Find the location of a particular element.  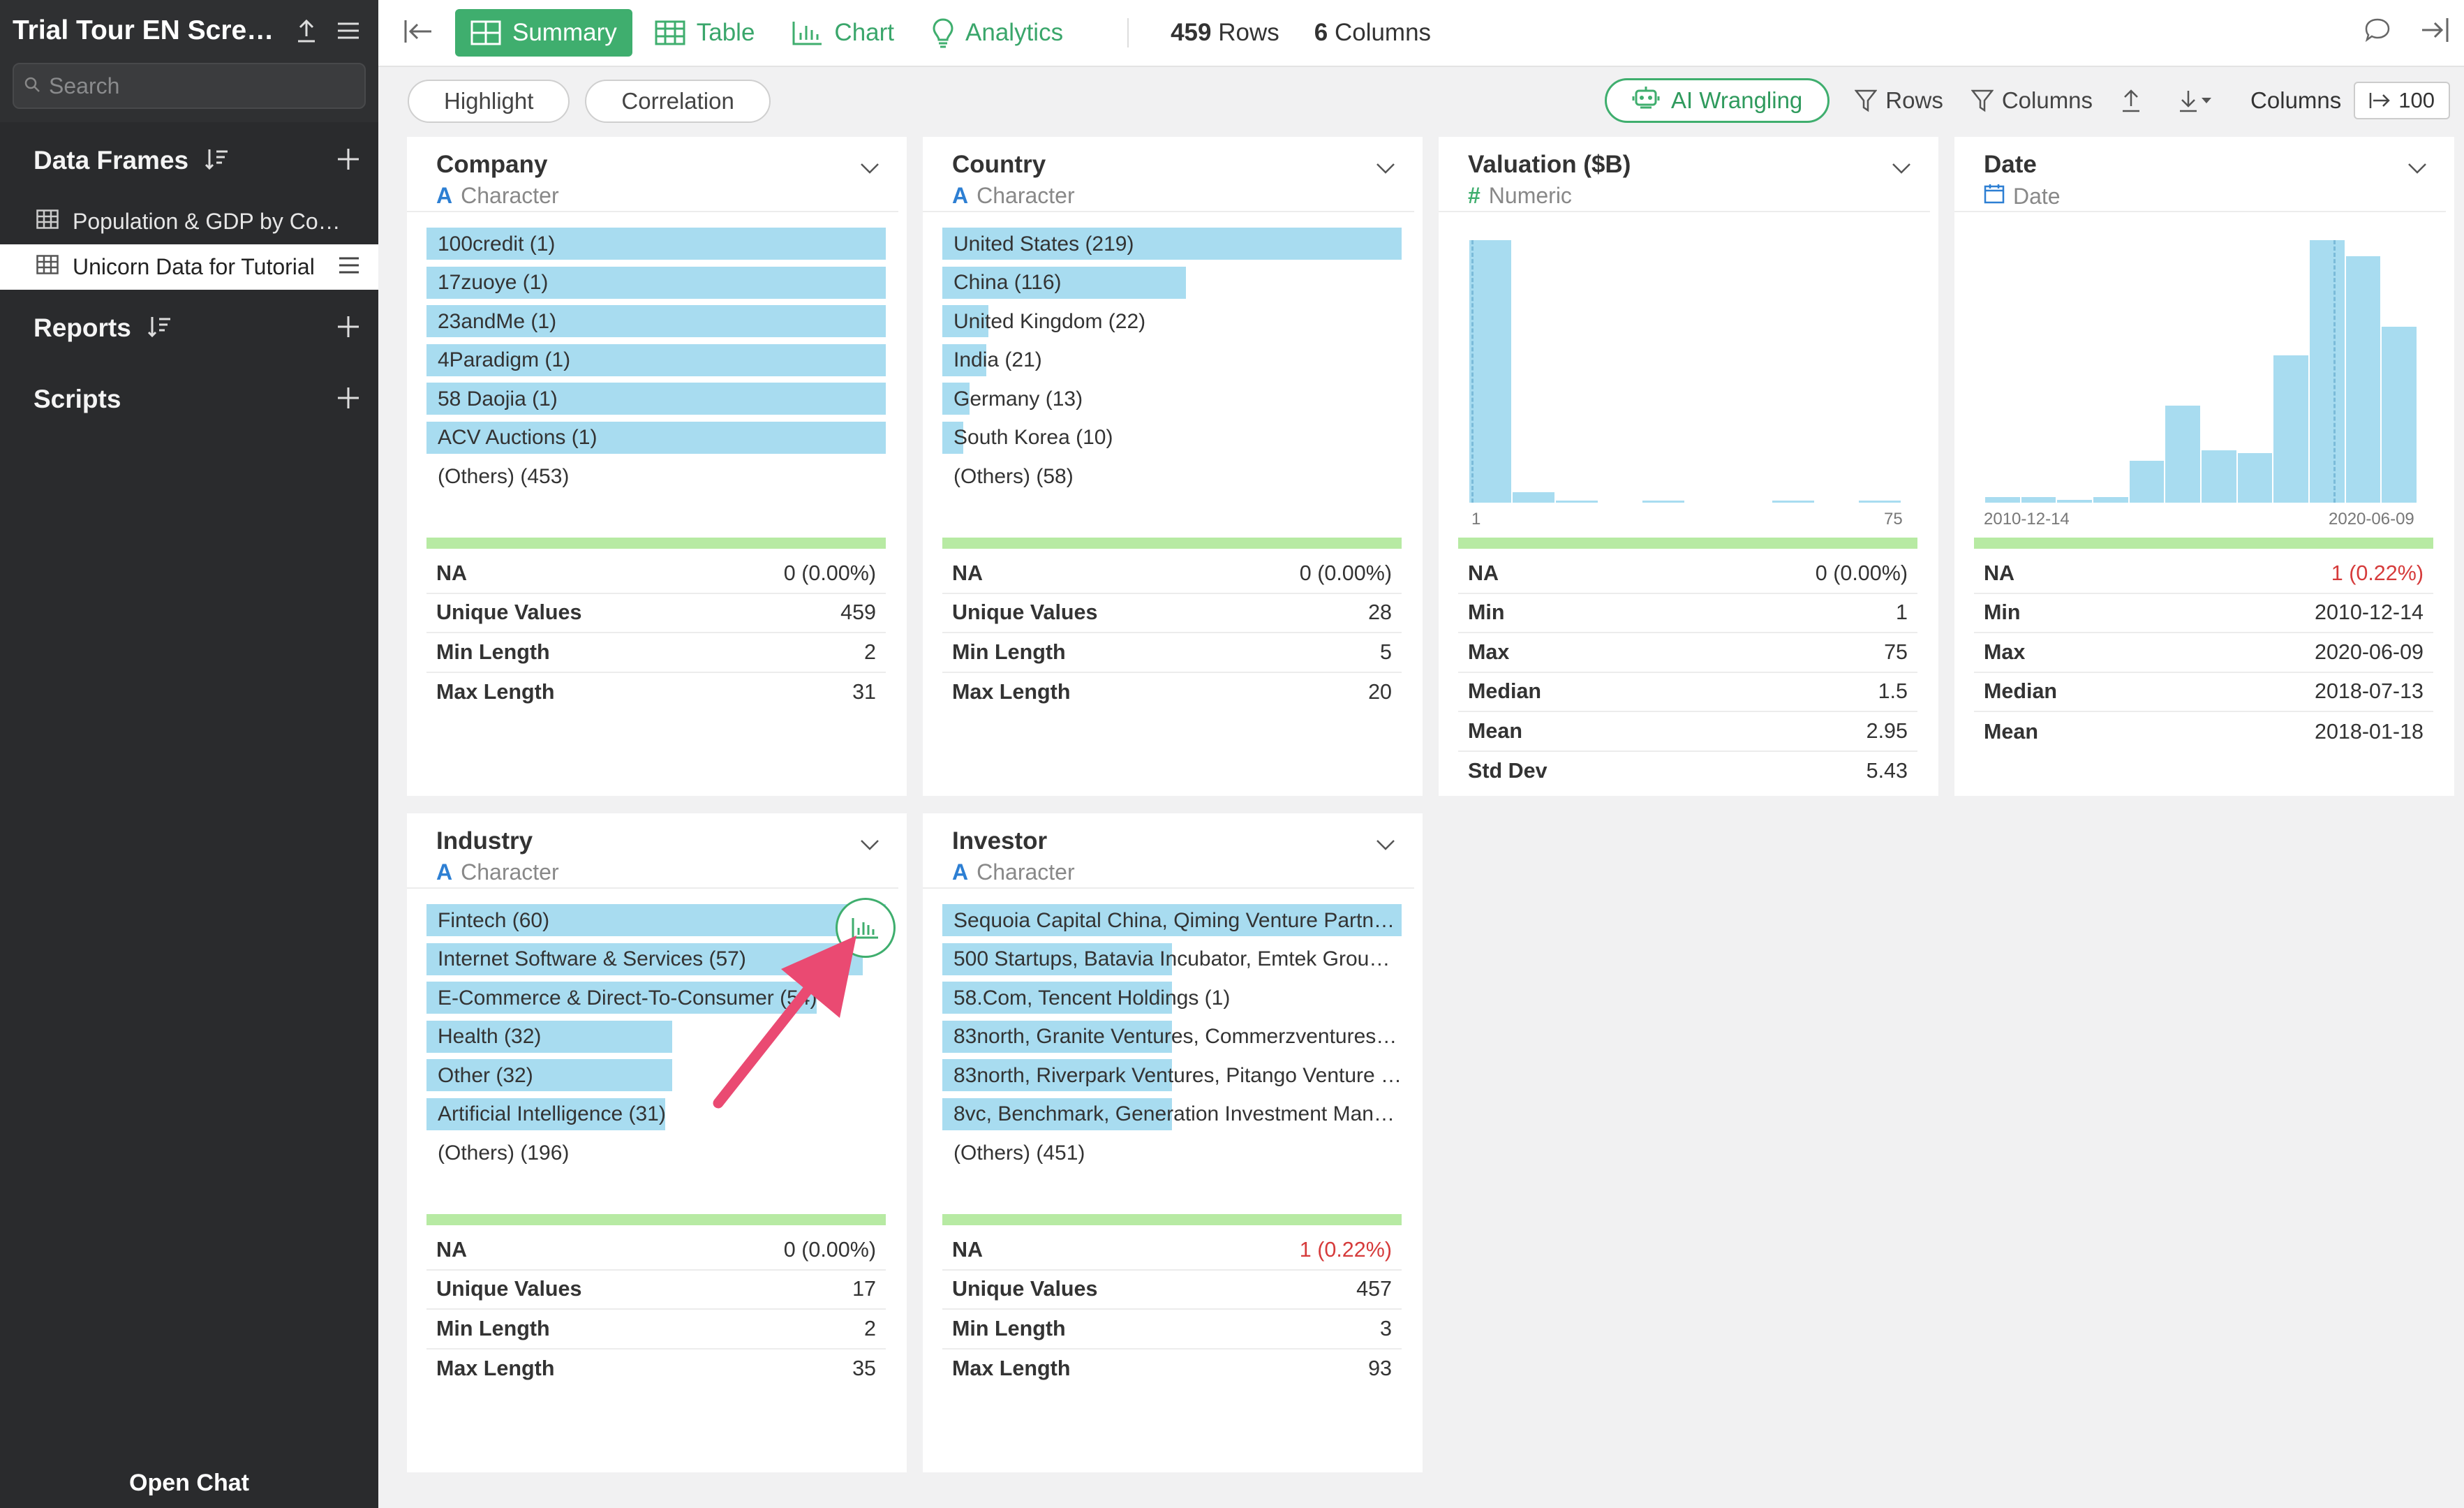

value-bar-row: India (21) is located at coordinates (1173, 360).